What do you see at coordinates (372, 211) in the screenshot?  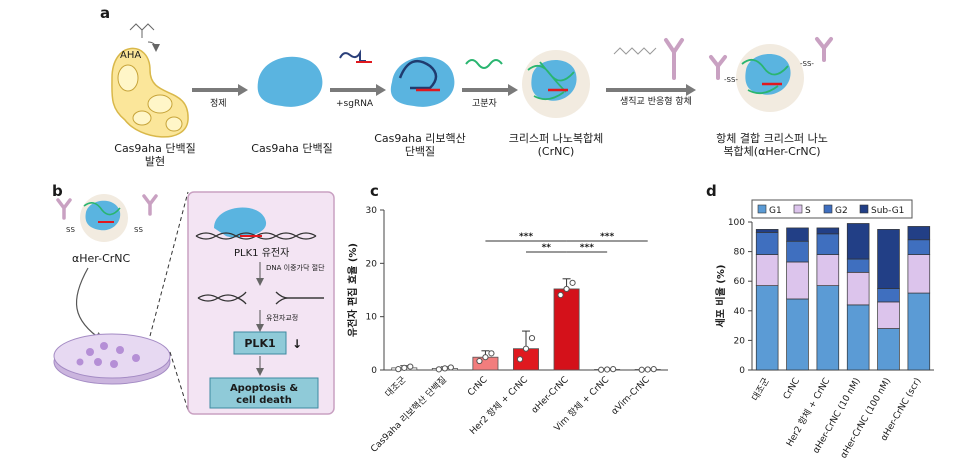 I see `y-tick-label: 30` at bounding box center [372, 211].